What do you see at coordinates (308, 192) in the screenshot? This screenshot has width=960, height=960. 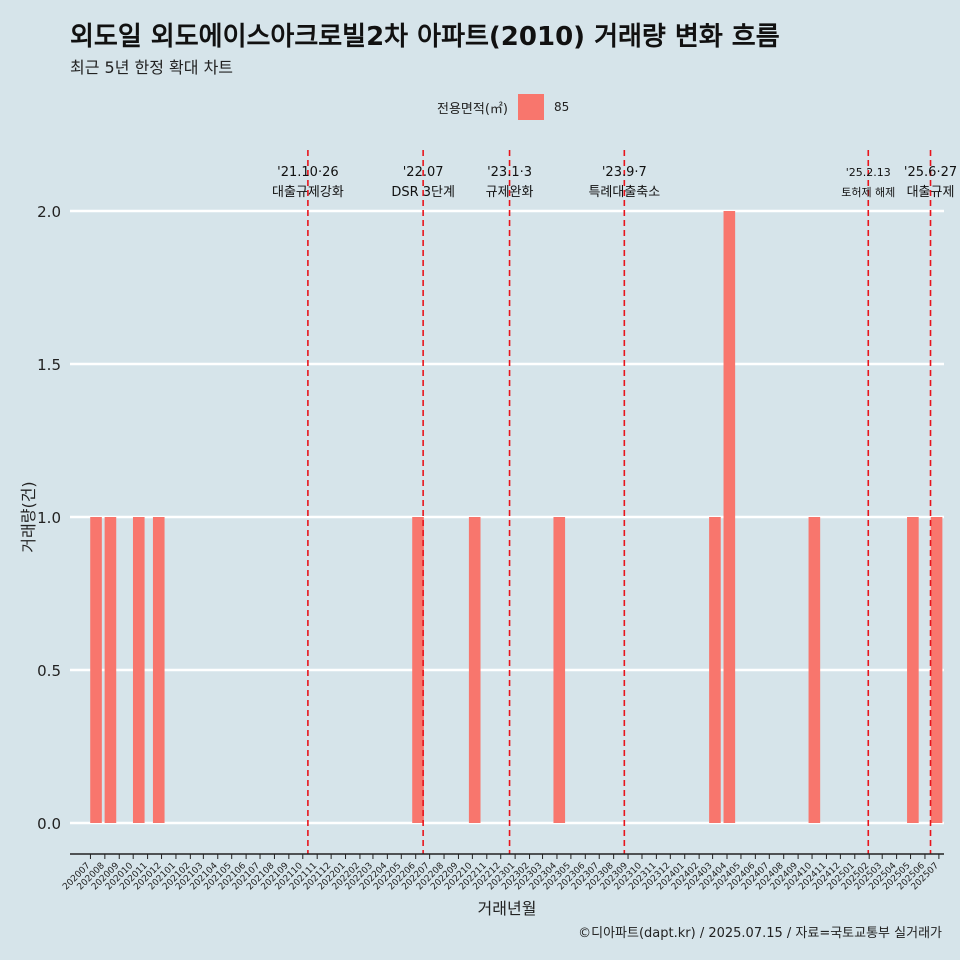 I see `event-name-label: 대출규제강화` at bounding box center [308, 192].